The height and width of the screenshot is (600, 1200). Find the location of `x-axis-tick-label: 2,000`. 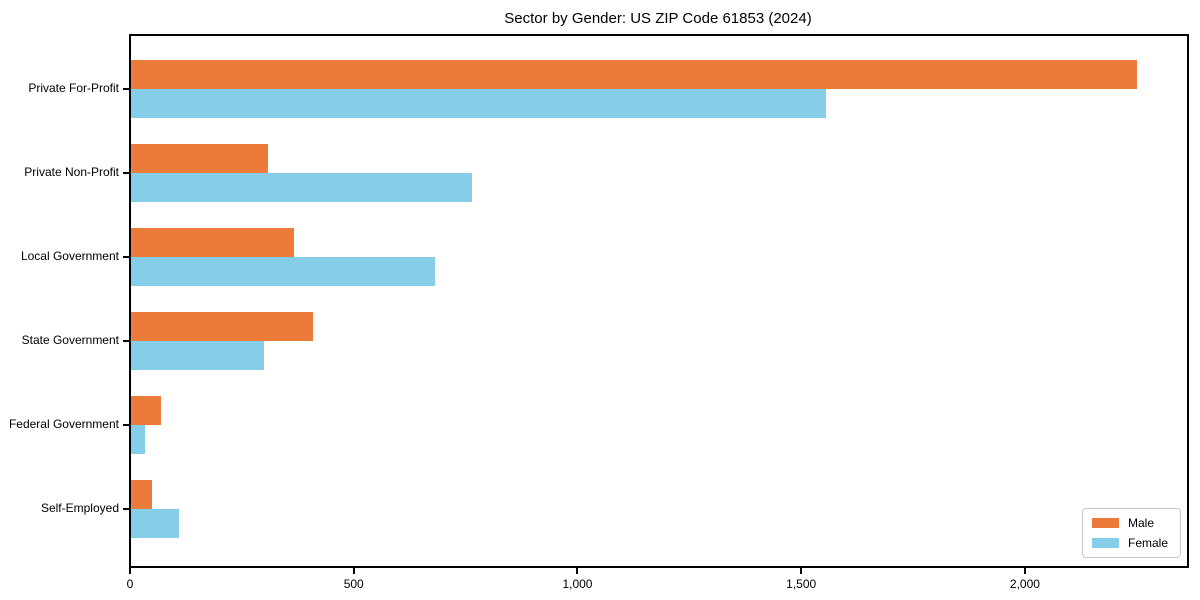

x-axis-tick-label: 2,000 is located at coordinates (1024, 584).